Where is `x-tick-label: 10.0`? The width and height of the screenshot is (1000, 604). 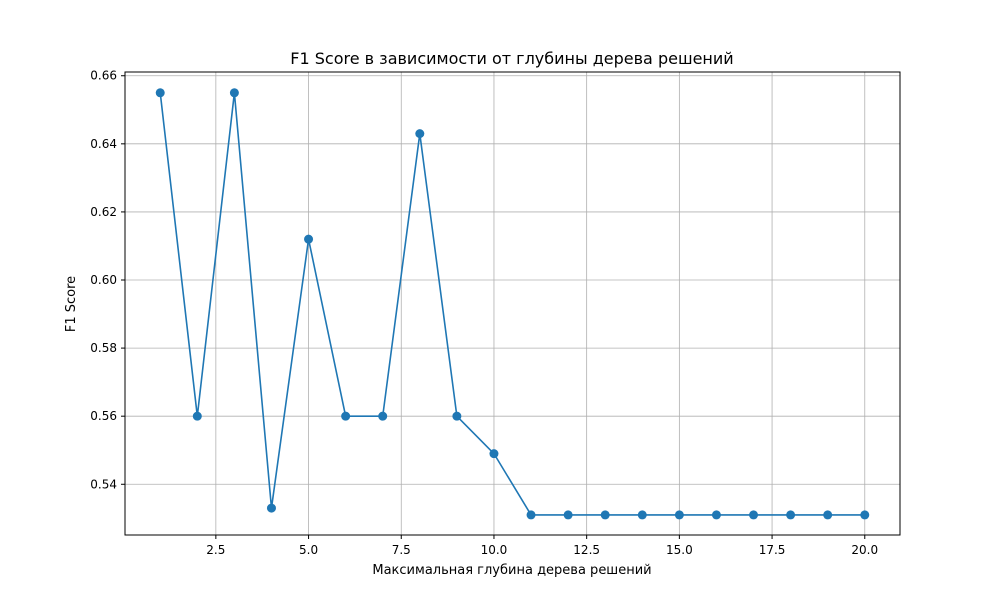 x-tick-label: 10.0 is located at coordinates (494, 550).